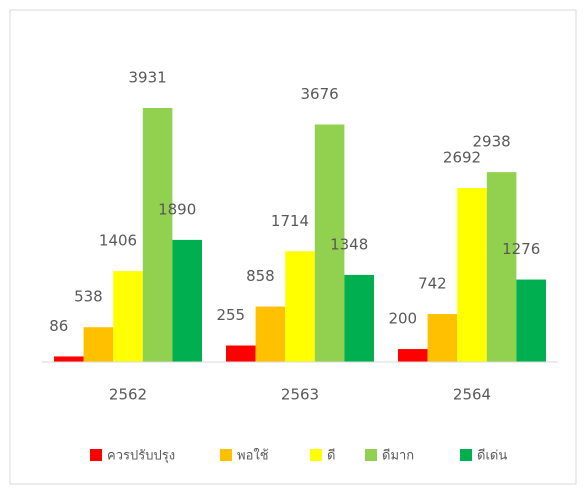 This screenshot has width=584, height=493. I want to click on legend-label: ดีมาก, so click(398, 456).